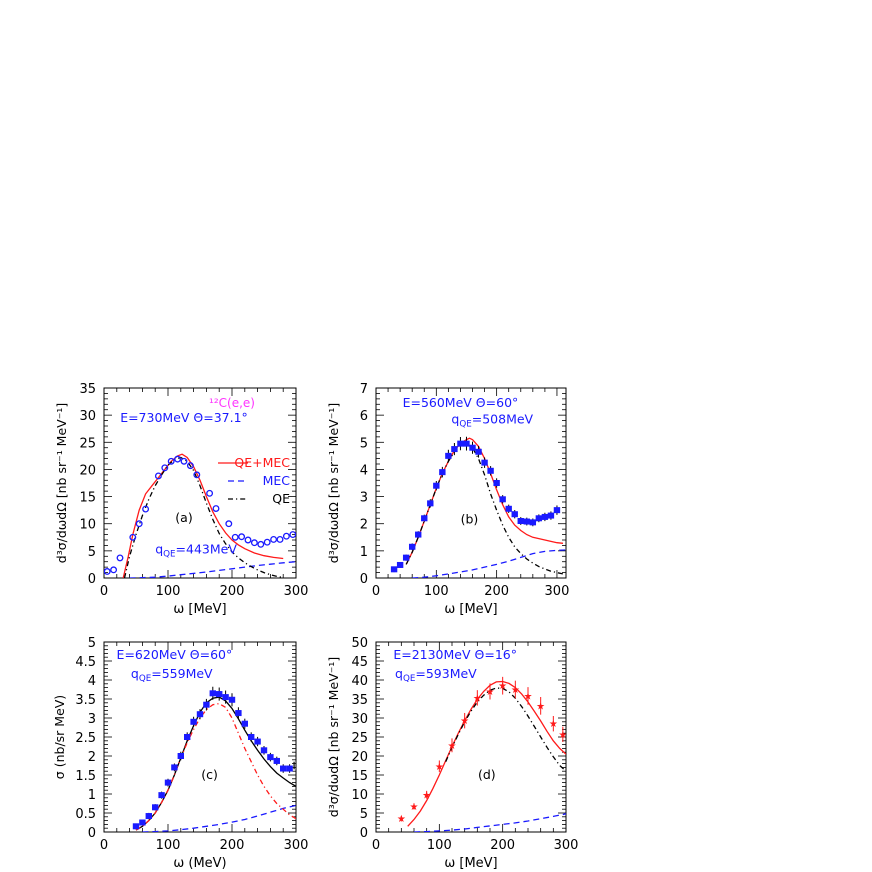 This screenshot has width=872, height=872. I want to click on y-axis: 0 5 10 15 20 25 30 35 d³σ/dωdΩ [nb sr⁻¹ MeV⁻¹], so click(175, 484).